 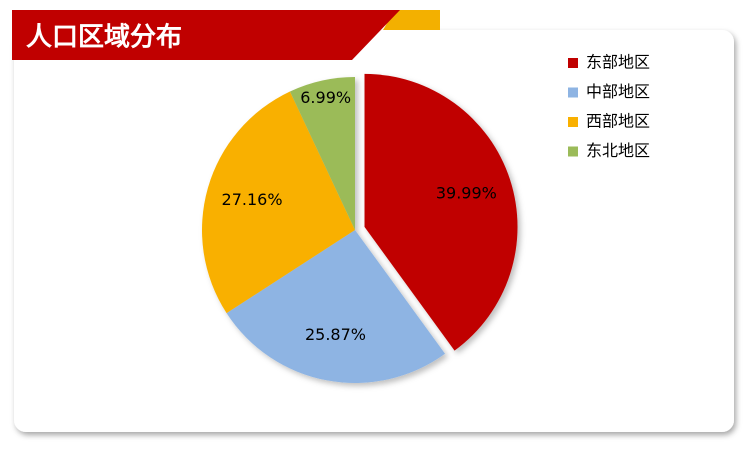 What do you see at coordinates (335, 334) in the screenshot?
I see `data-label: 25.87%` at bounding box center [335, 334].